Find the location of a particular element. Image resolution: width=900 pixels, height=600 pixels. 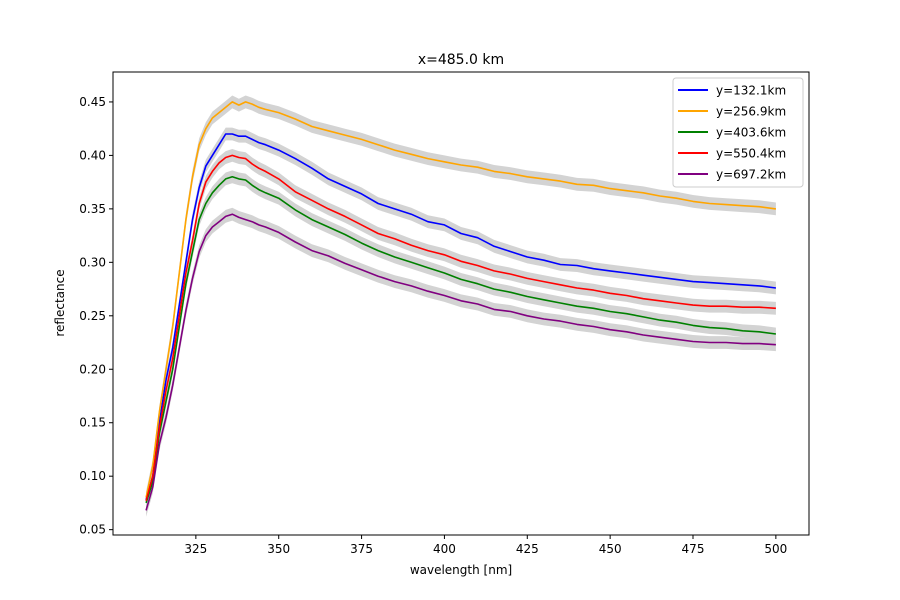

y-tick-label: 0.40 is located at coordinates (92, 155).